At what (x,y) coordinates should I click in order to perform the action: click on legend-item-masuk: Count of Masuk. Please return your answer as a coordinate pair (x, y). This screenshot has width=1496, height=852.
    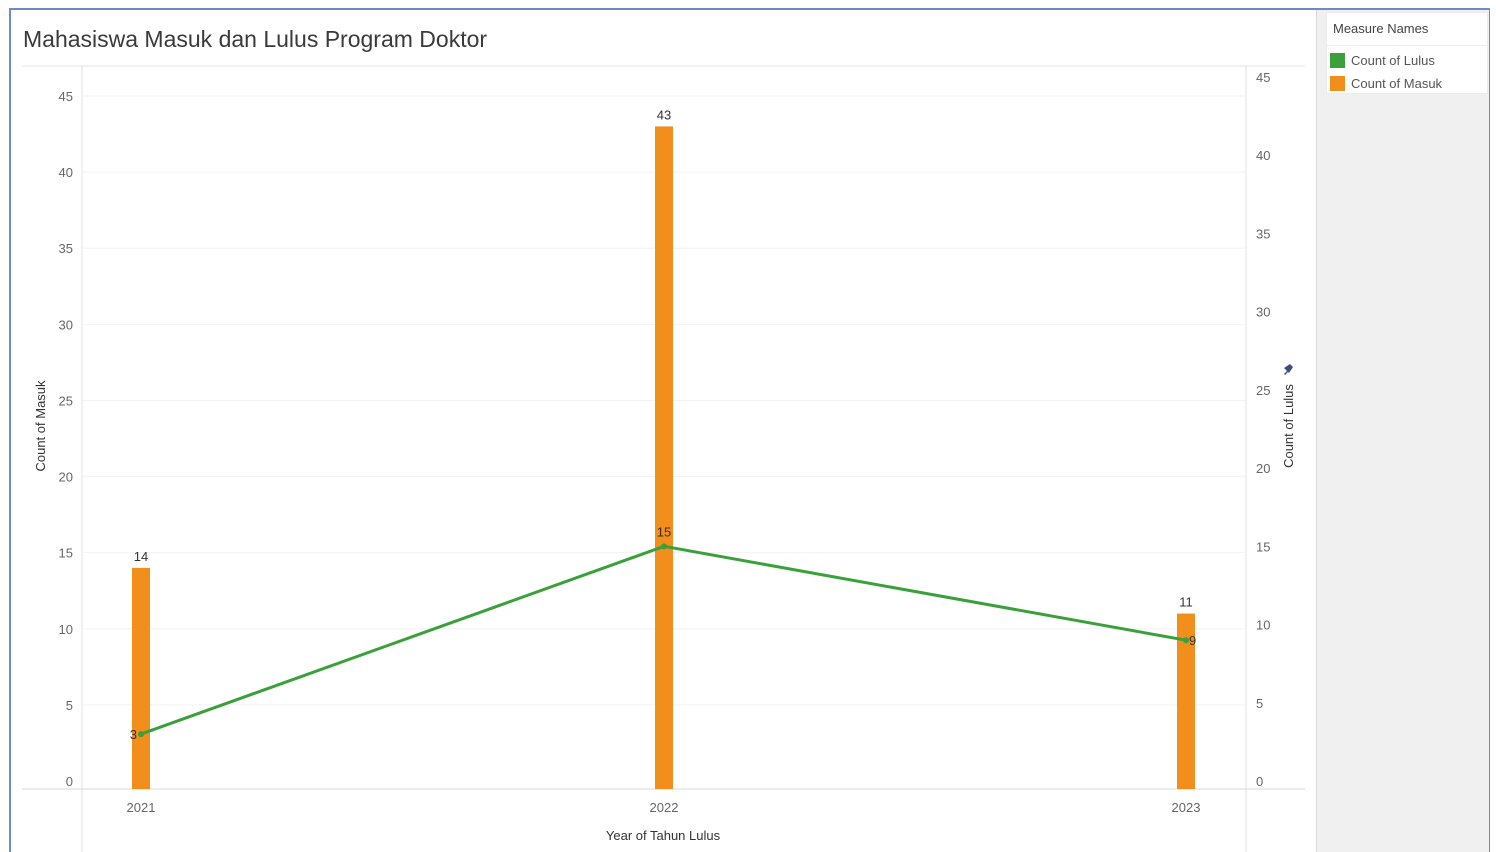
    Looking at the image, I should click on (1386, 83).